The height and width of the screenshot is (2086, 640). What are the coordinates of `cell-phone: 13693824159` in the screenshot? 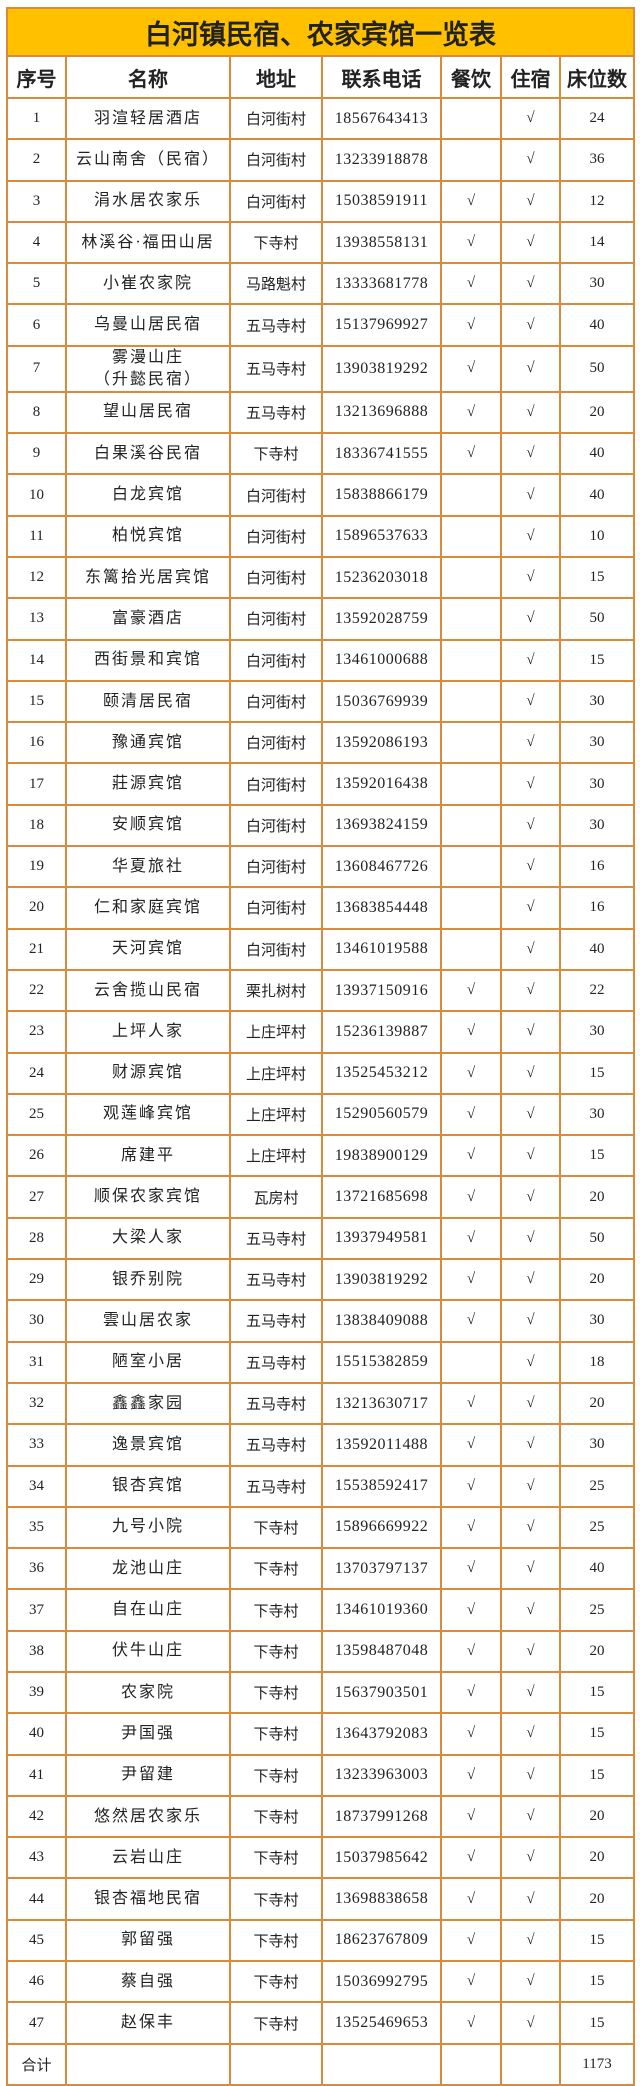 It's located at (381, 825).